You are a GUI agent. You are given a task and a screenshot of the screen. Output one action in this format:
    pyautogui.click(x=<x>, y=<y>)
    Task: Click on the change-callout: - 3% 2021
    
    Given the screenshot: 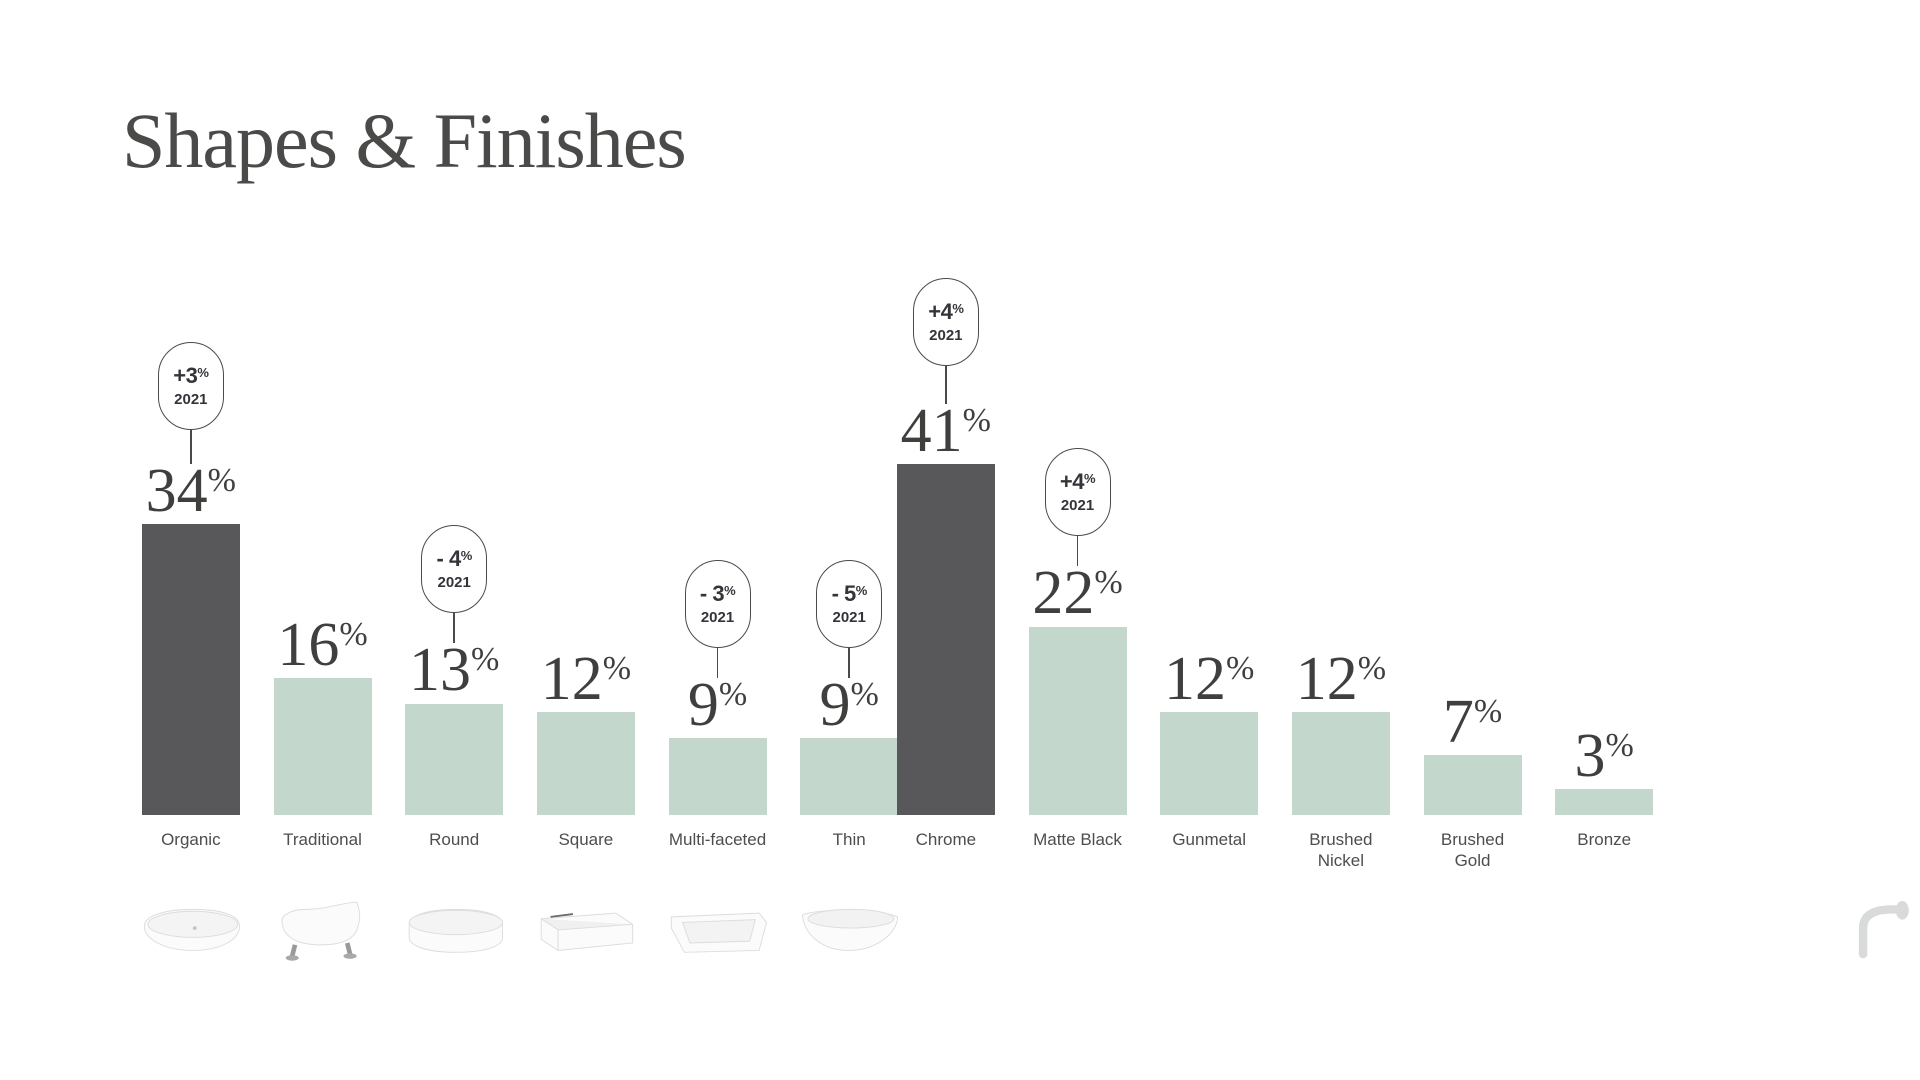 What is the action you would take?
    pyautogui.click(x=717, y=618)
    